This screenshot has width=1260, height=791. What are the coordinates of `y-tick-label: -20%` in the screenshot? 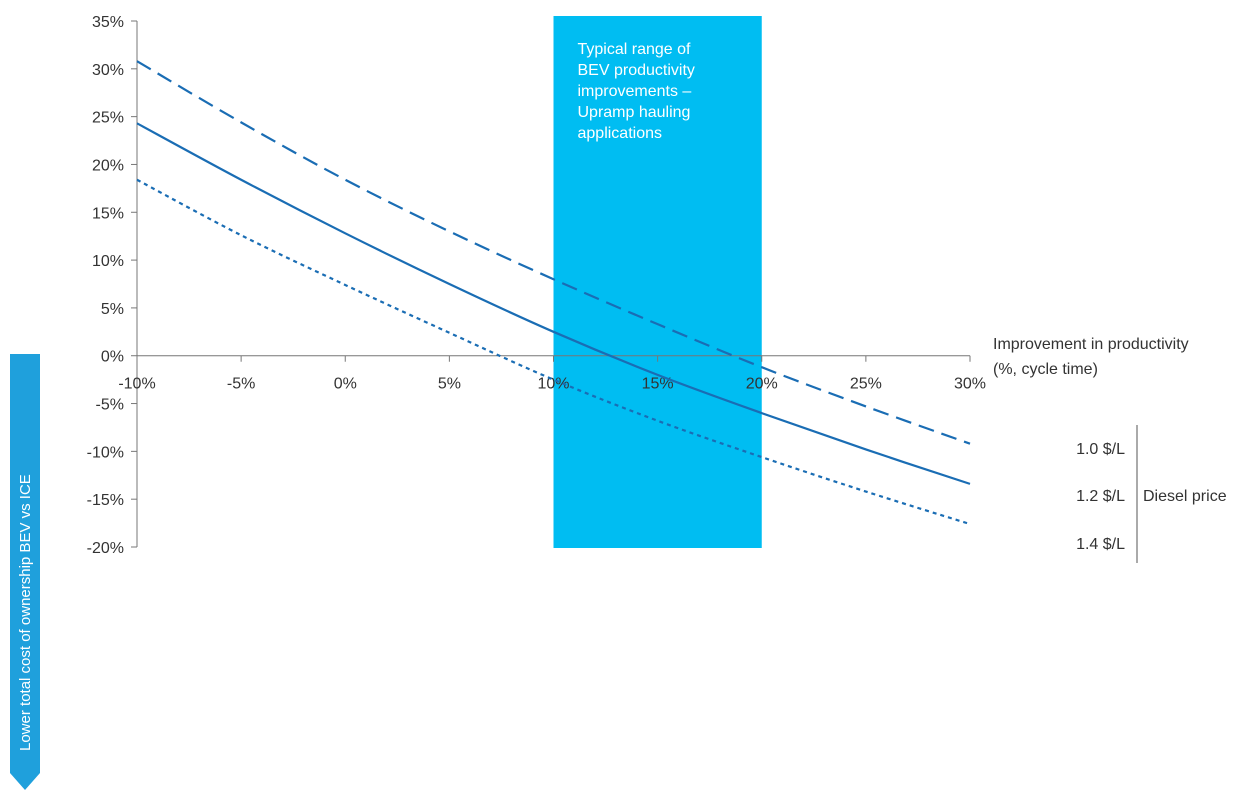 It's located at (105, 548).